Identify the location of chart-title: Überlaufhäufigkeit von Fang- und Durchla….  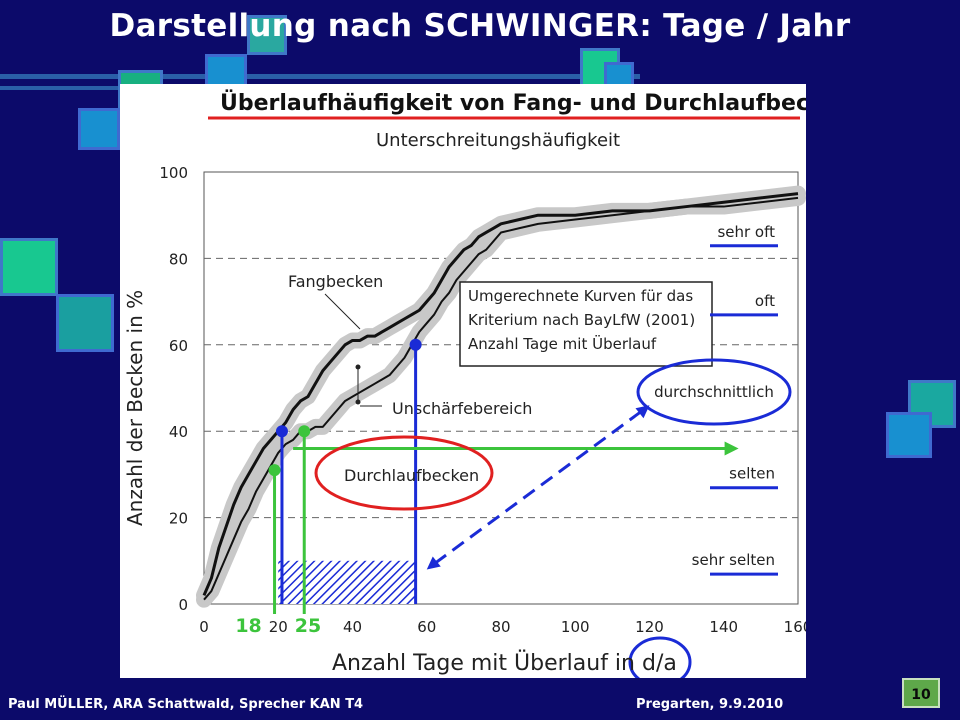
(513, 103).